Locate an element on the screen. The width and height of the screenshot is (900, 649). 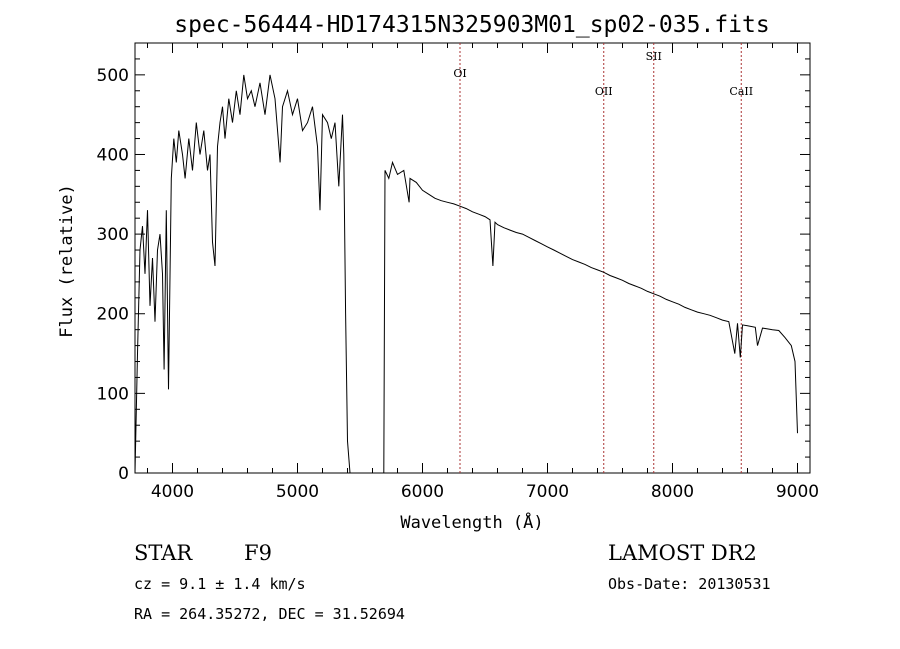
x-tick-label: 4000 is located at coordinates (172, 492).